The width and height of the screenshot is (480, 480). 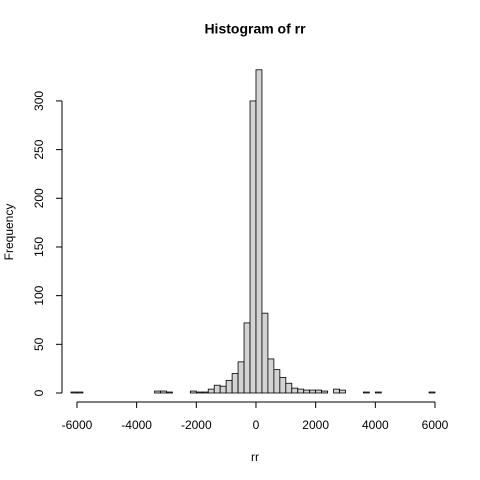 What do you see at coordinates (39, 295) in the screenshot?
I see `y-tick-label: 100` at bounding box center [39, 295].